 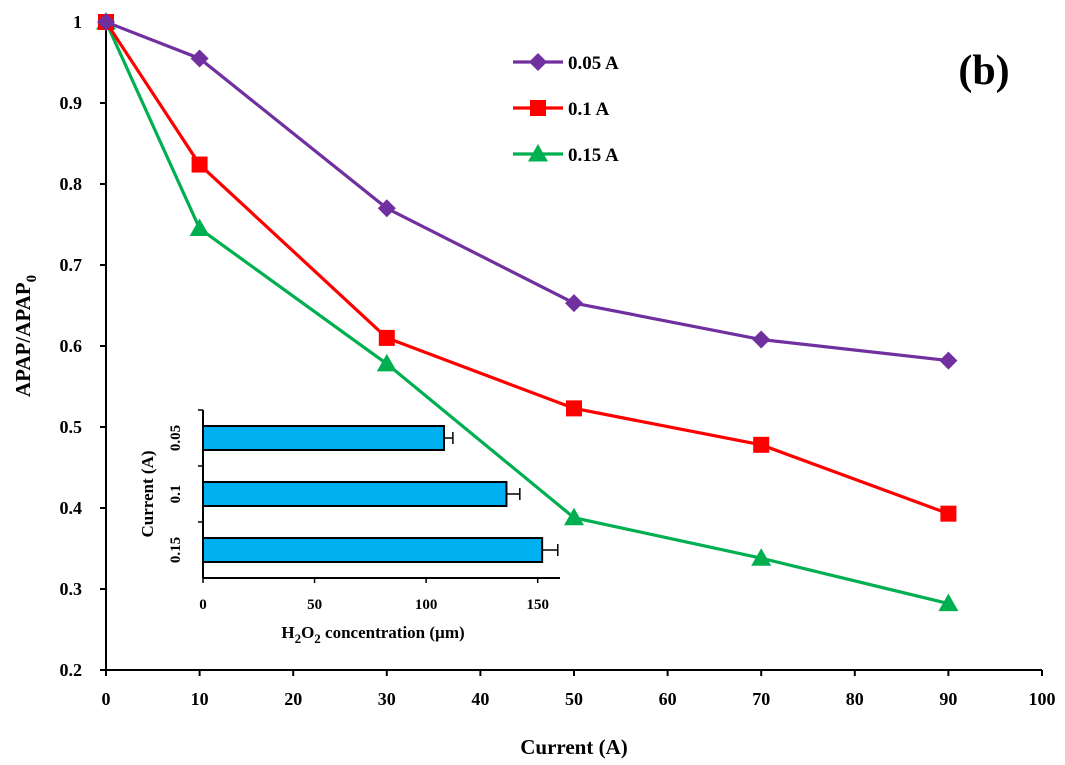 What do you see at coordinates (203, 605) in the screenshot?
I see `inset-x-tick-label: 0` at bounding box center [203, 605].